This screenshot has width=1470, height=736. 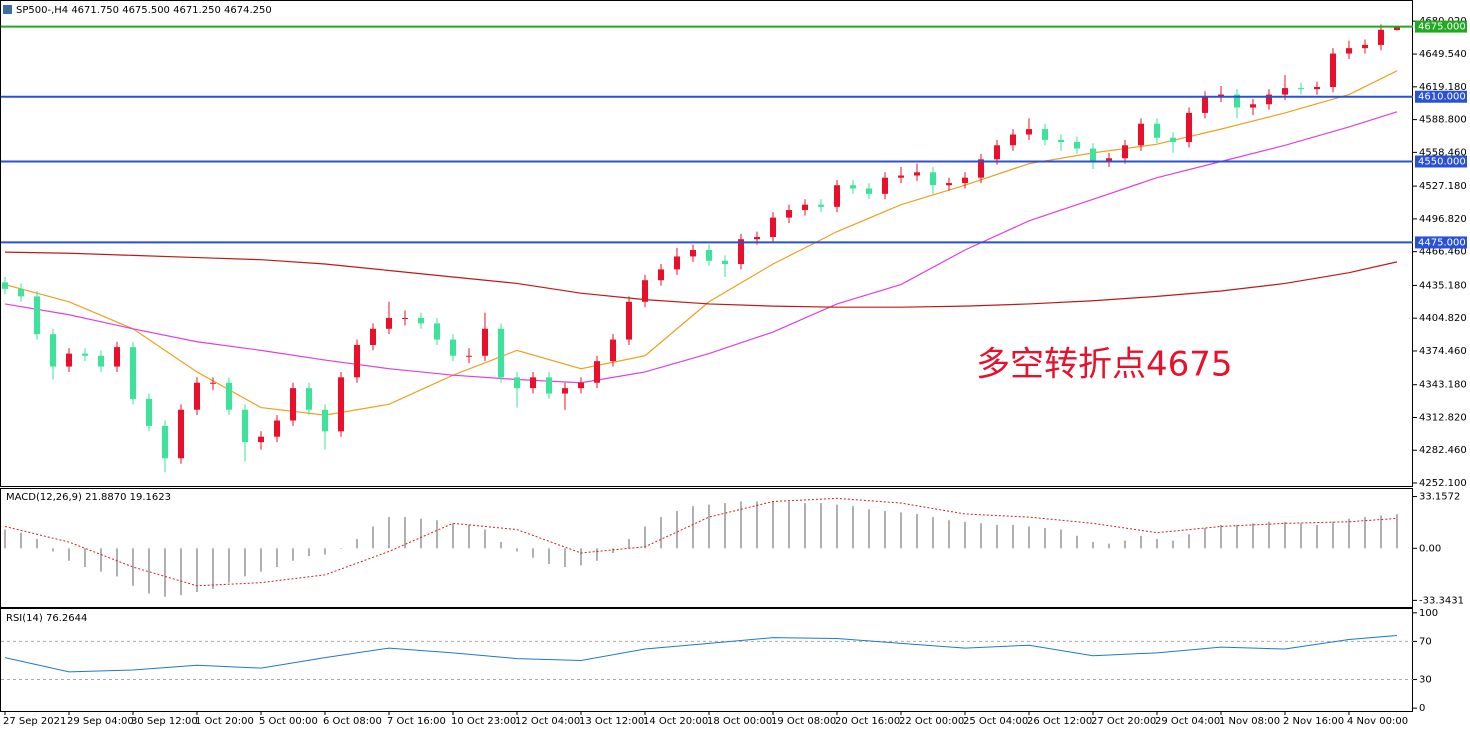 What do you see at coordinates (7, 9) in the screenshot?
I see `symbol-icon` at bounding box center [7, 9].